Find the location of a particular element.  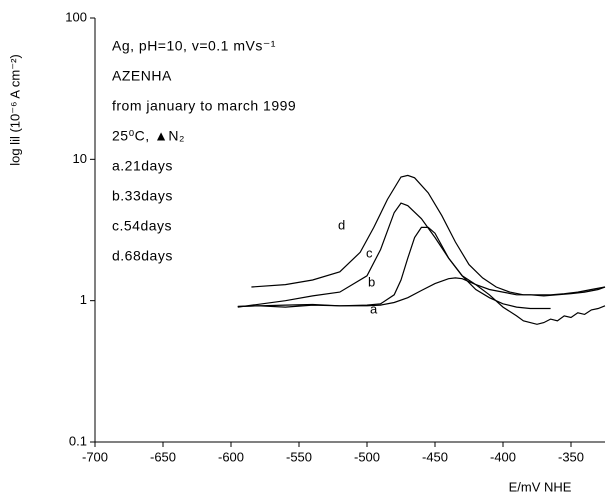

annotation: a.21days is located at coordinates (142, 166).